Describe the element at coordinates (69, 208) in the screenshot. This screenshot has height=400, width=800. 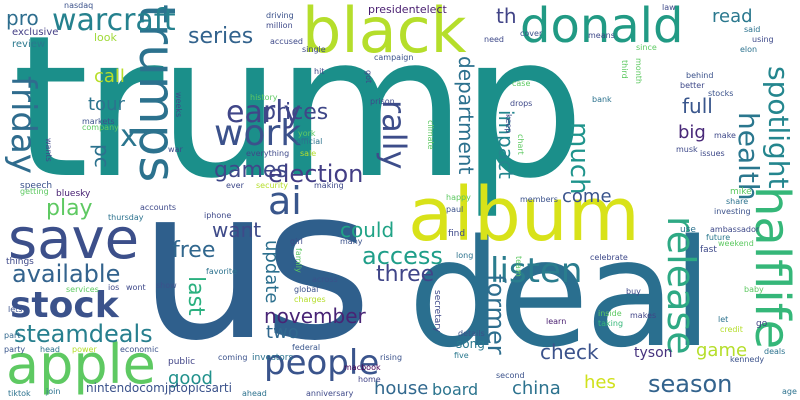
I see `word-play: play` at that location.